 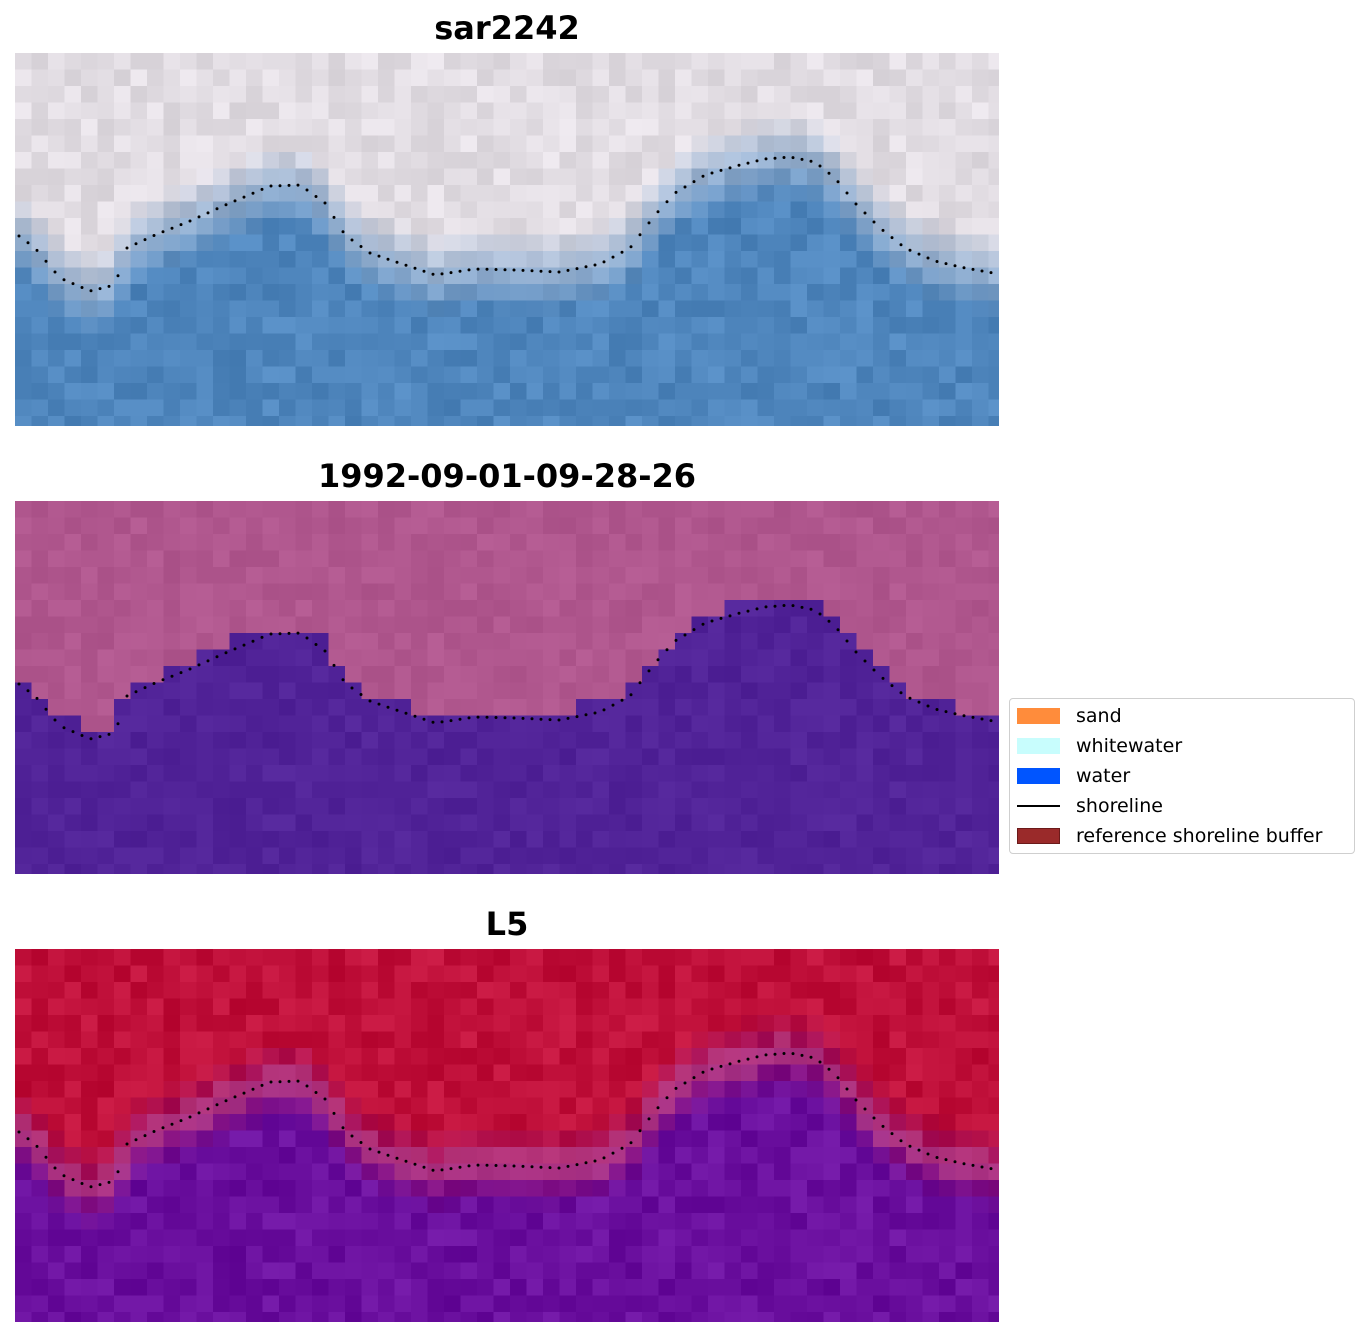 I want to click on legend-item-whitewater: whitewater, so click(x=1099, y=746).